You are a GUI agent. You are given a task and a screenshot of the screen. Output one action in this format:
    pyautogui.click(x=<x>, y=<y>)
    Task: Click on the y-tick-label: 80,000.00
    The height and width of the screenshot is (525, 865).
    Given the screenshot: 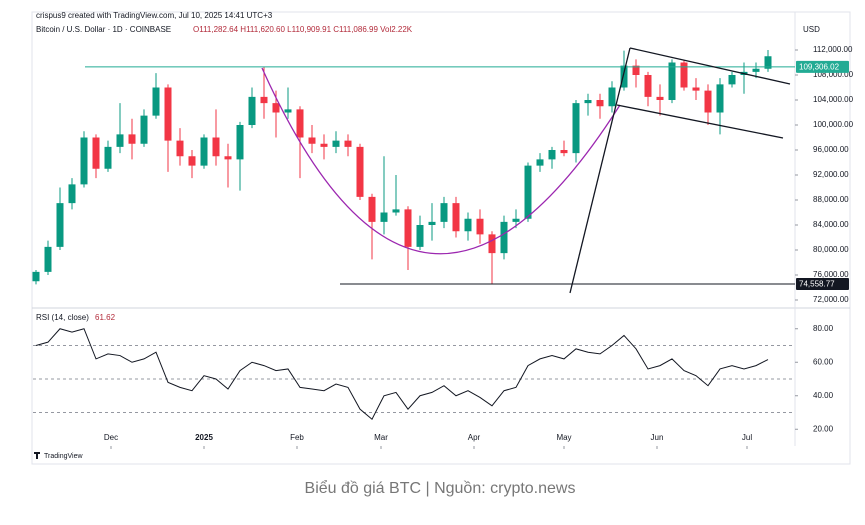 What is the action you would take?
    pyautogui.click(x=831, y=249)
    